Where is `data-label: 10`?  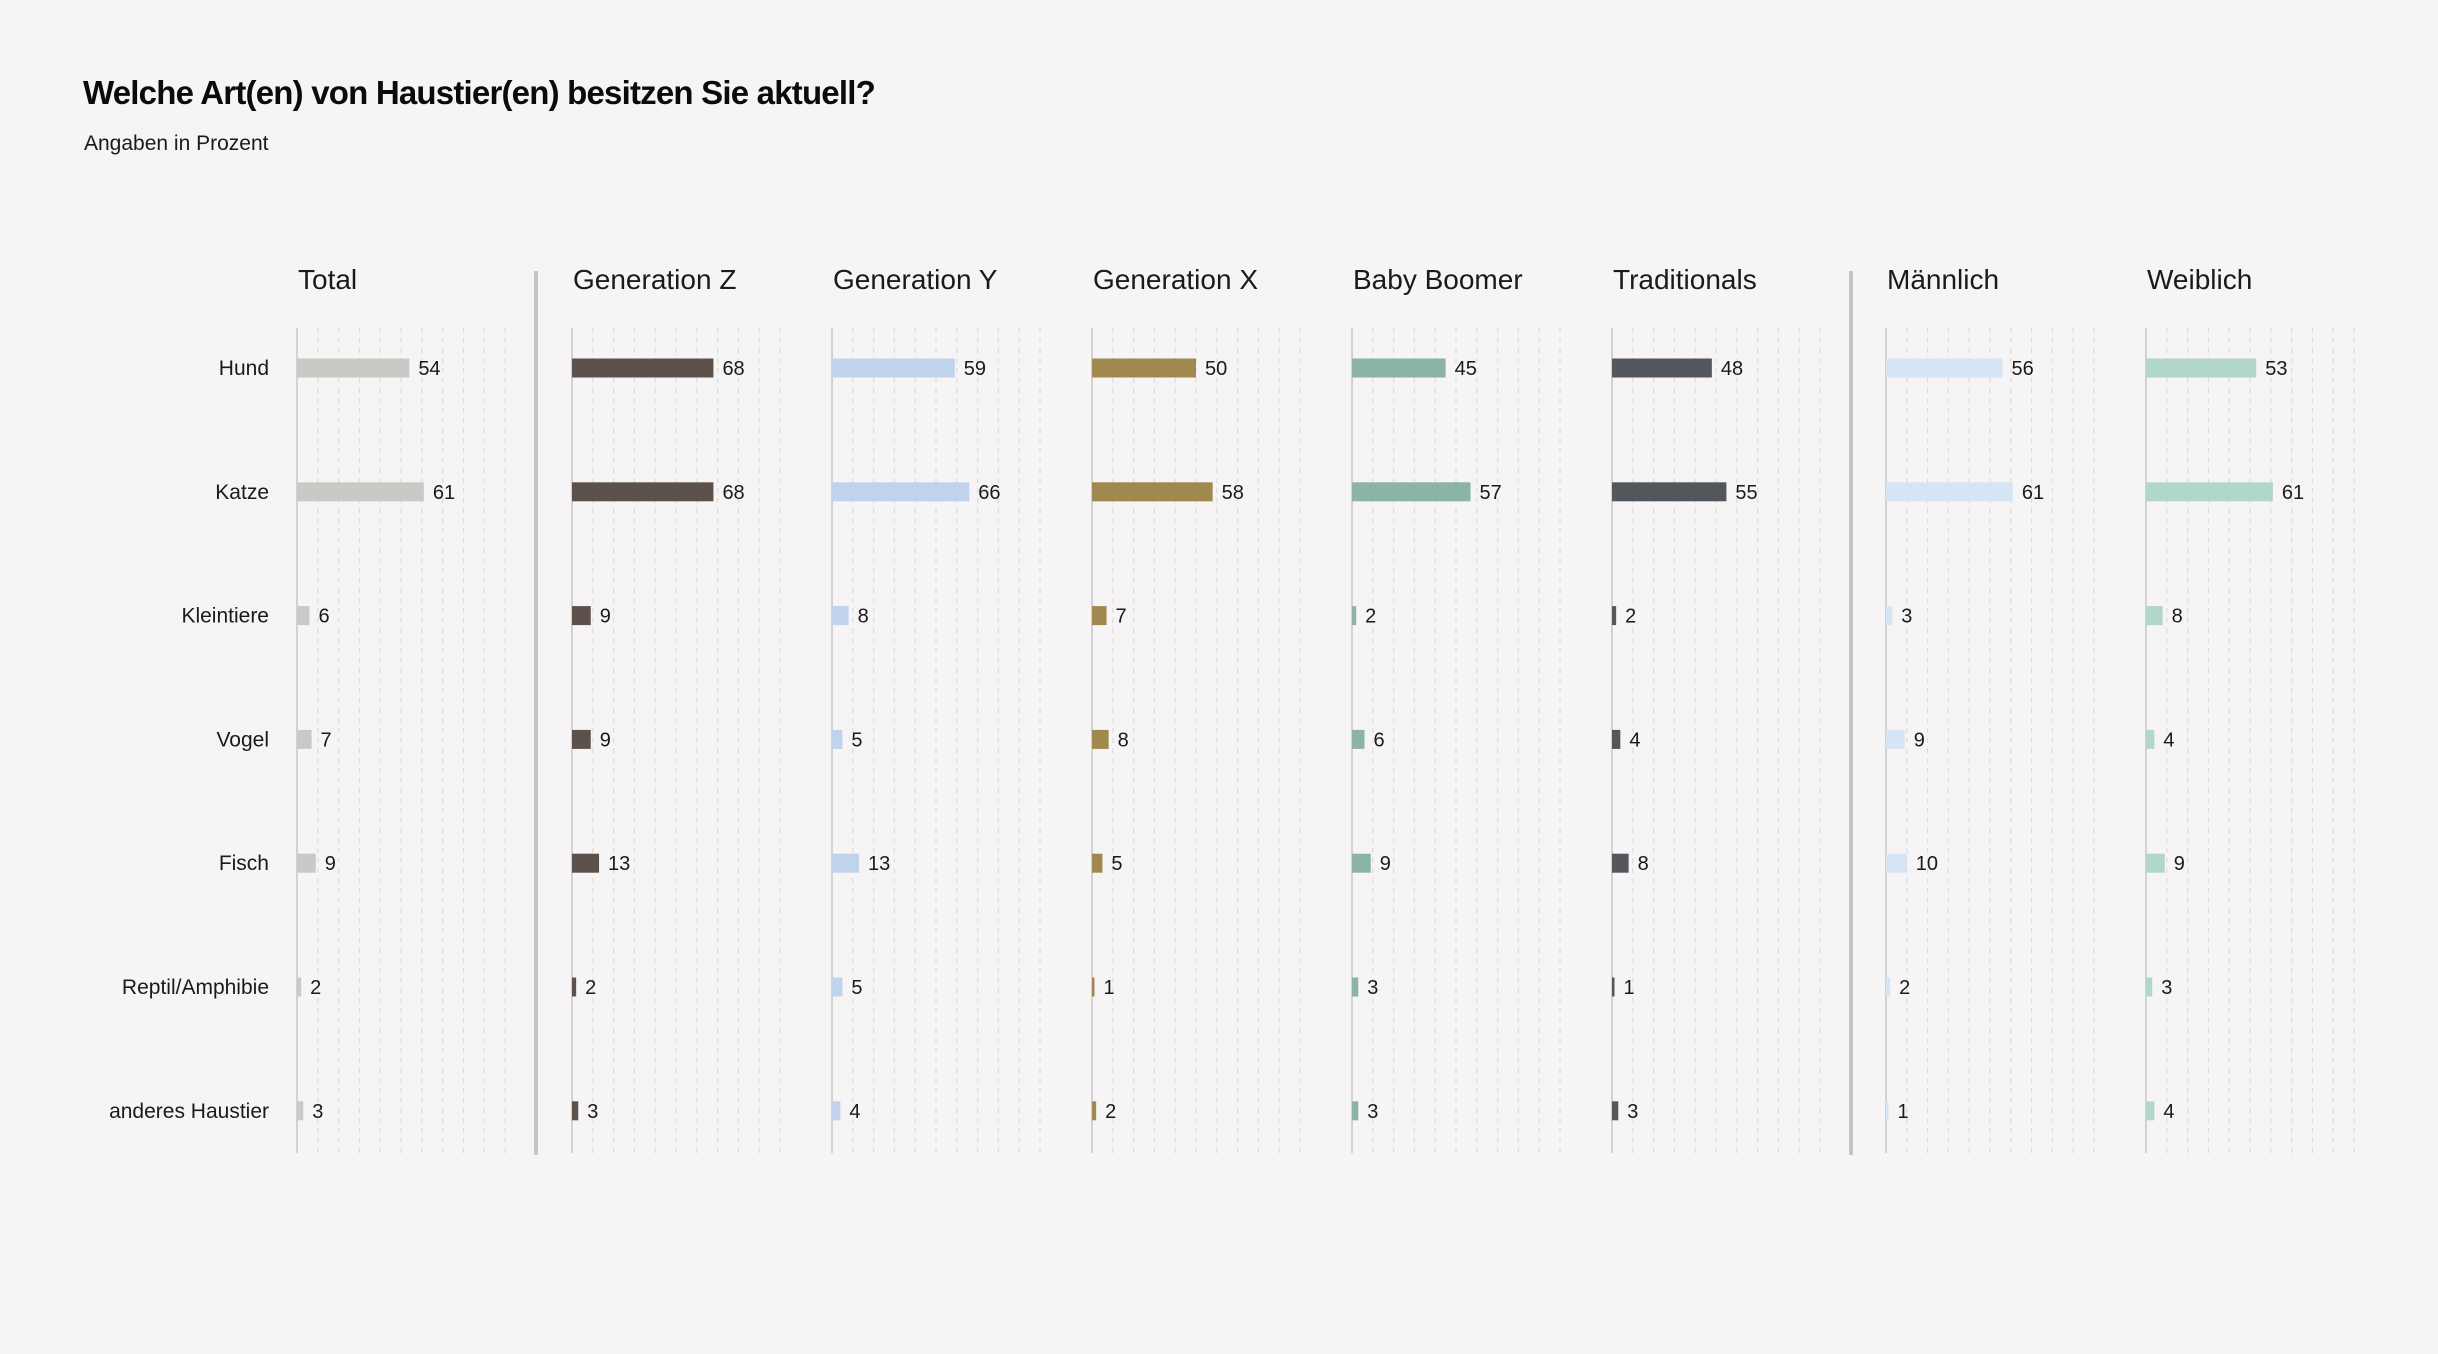
data-label: 10 is located at coordinates (1927, 864).